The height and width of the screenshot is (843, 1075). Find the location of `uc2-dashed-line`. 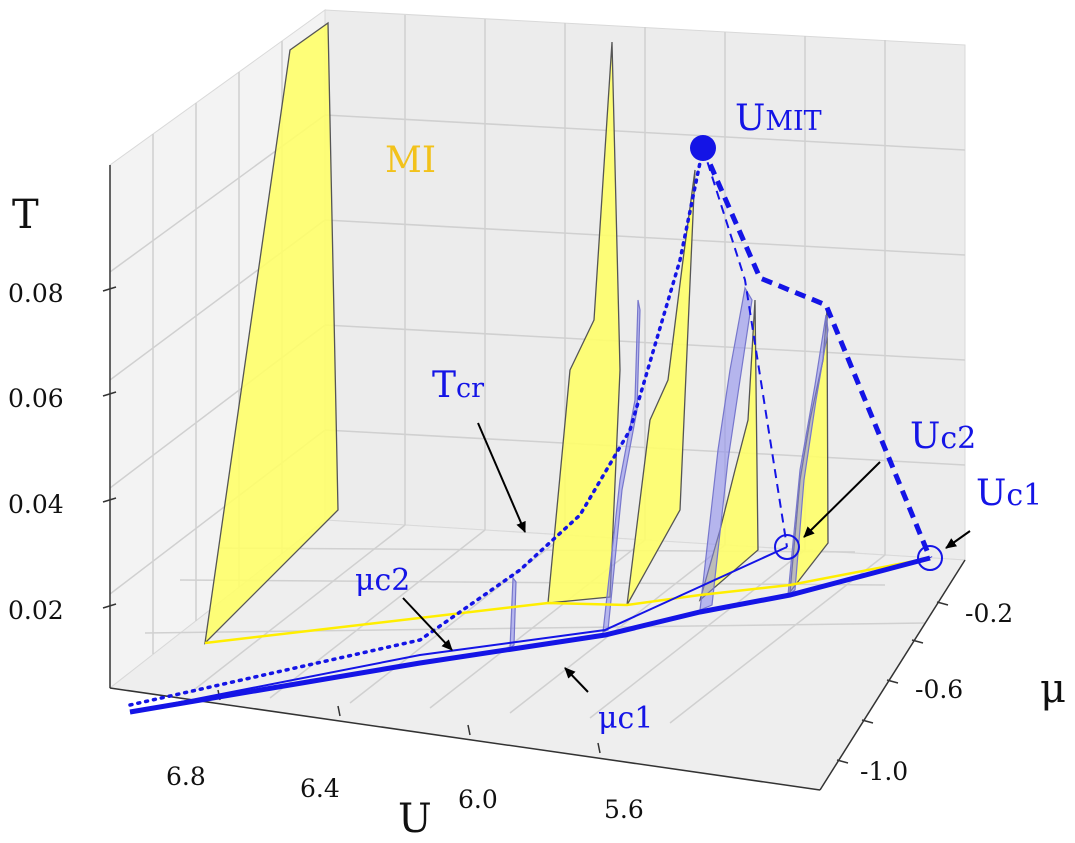

uc2-dashed-line is located at coordinates (745, 347).